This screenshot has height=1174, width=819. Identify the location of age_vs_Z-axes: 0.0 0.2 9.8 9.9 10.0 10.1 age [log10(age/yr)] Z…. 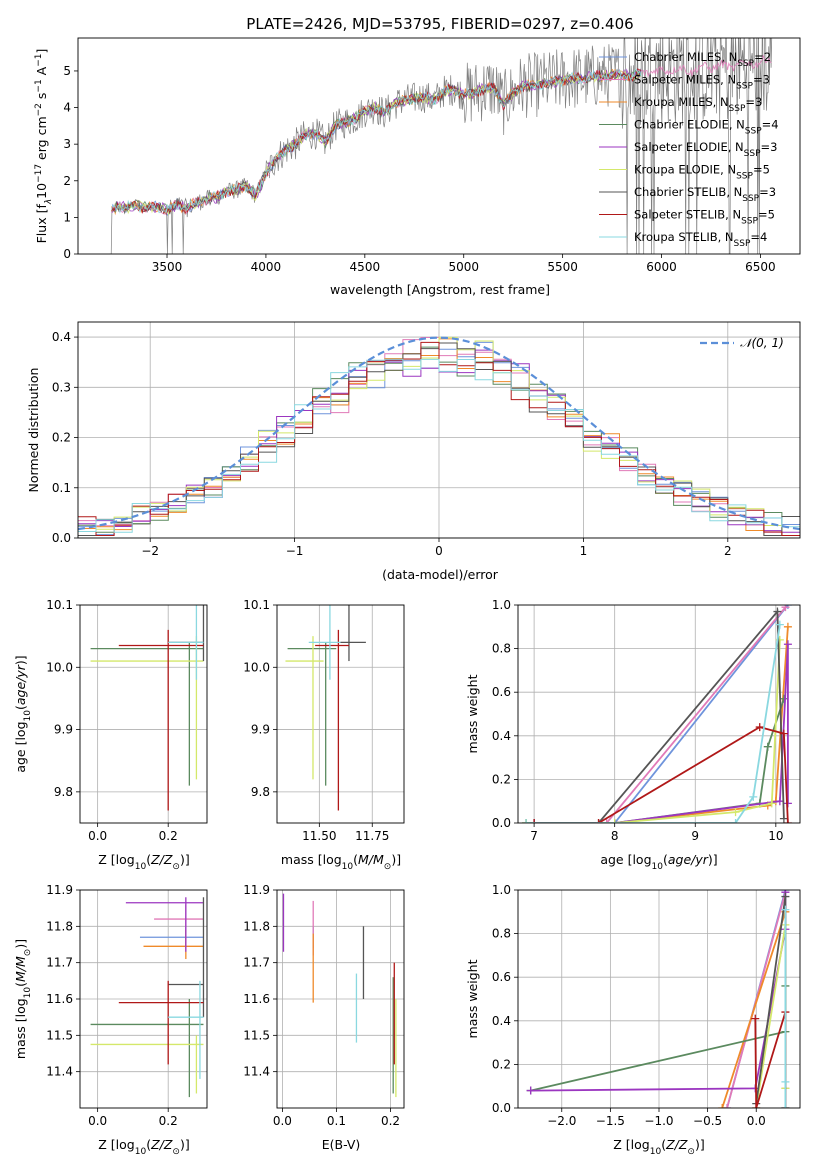
(110, 735).